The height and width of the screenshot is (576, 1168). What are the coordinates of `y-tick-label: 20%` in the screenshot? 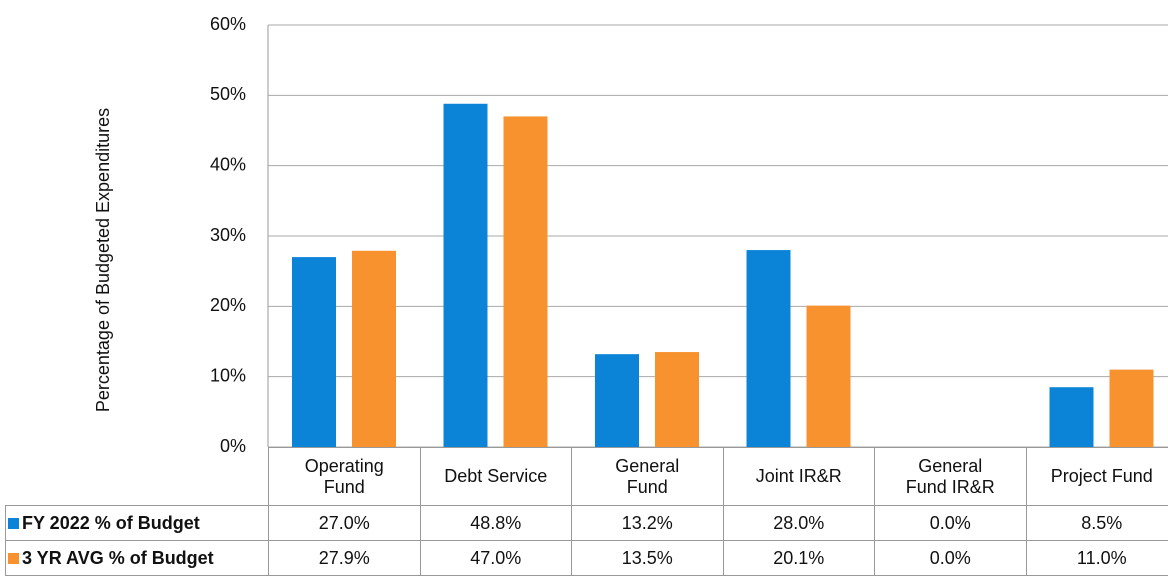 It's located at (228, 305).